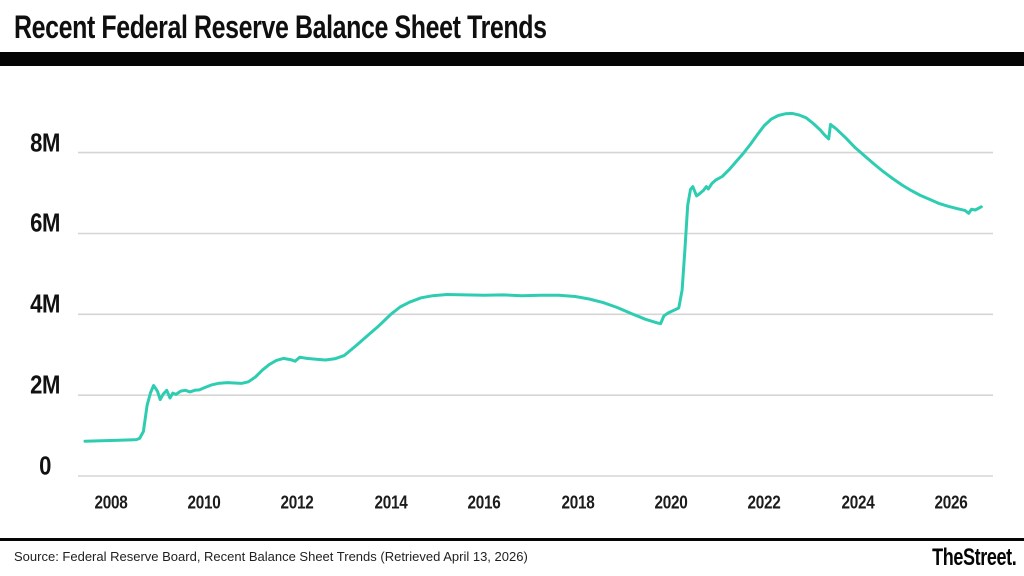 This screenshot has width=1024, height=576. I want to click on brand-logo: TheStreet., so click(960, 558).